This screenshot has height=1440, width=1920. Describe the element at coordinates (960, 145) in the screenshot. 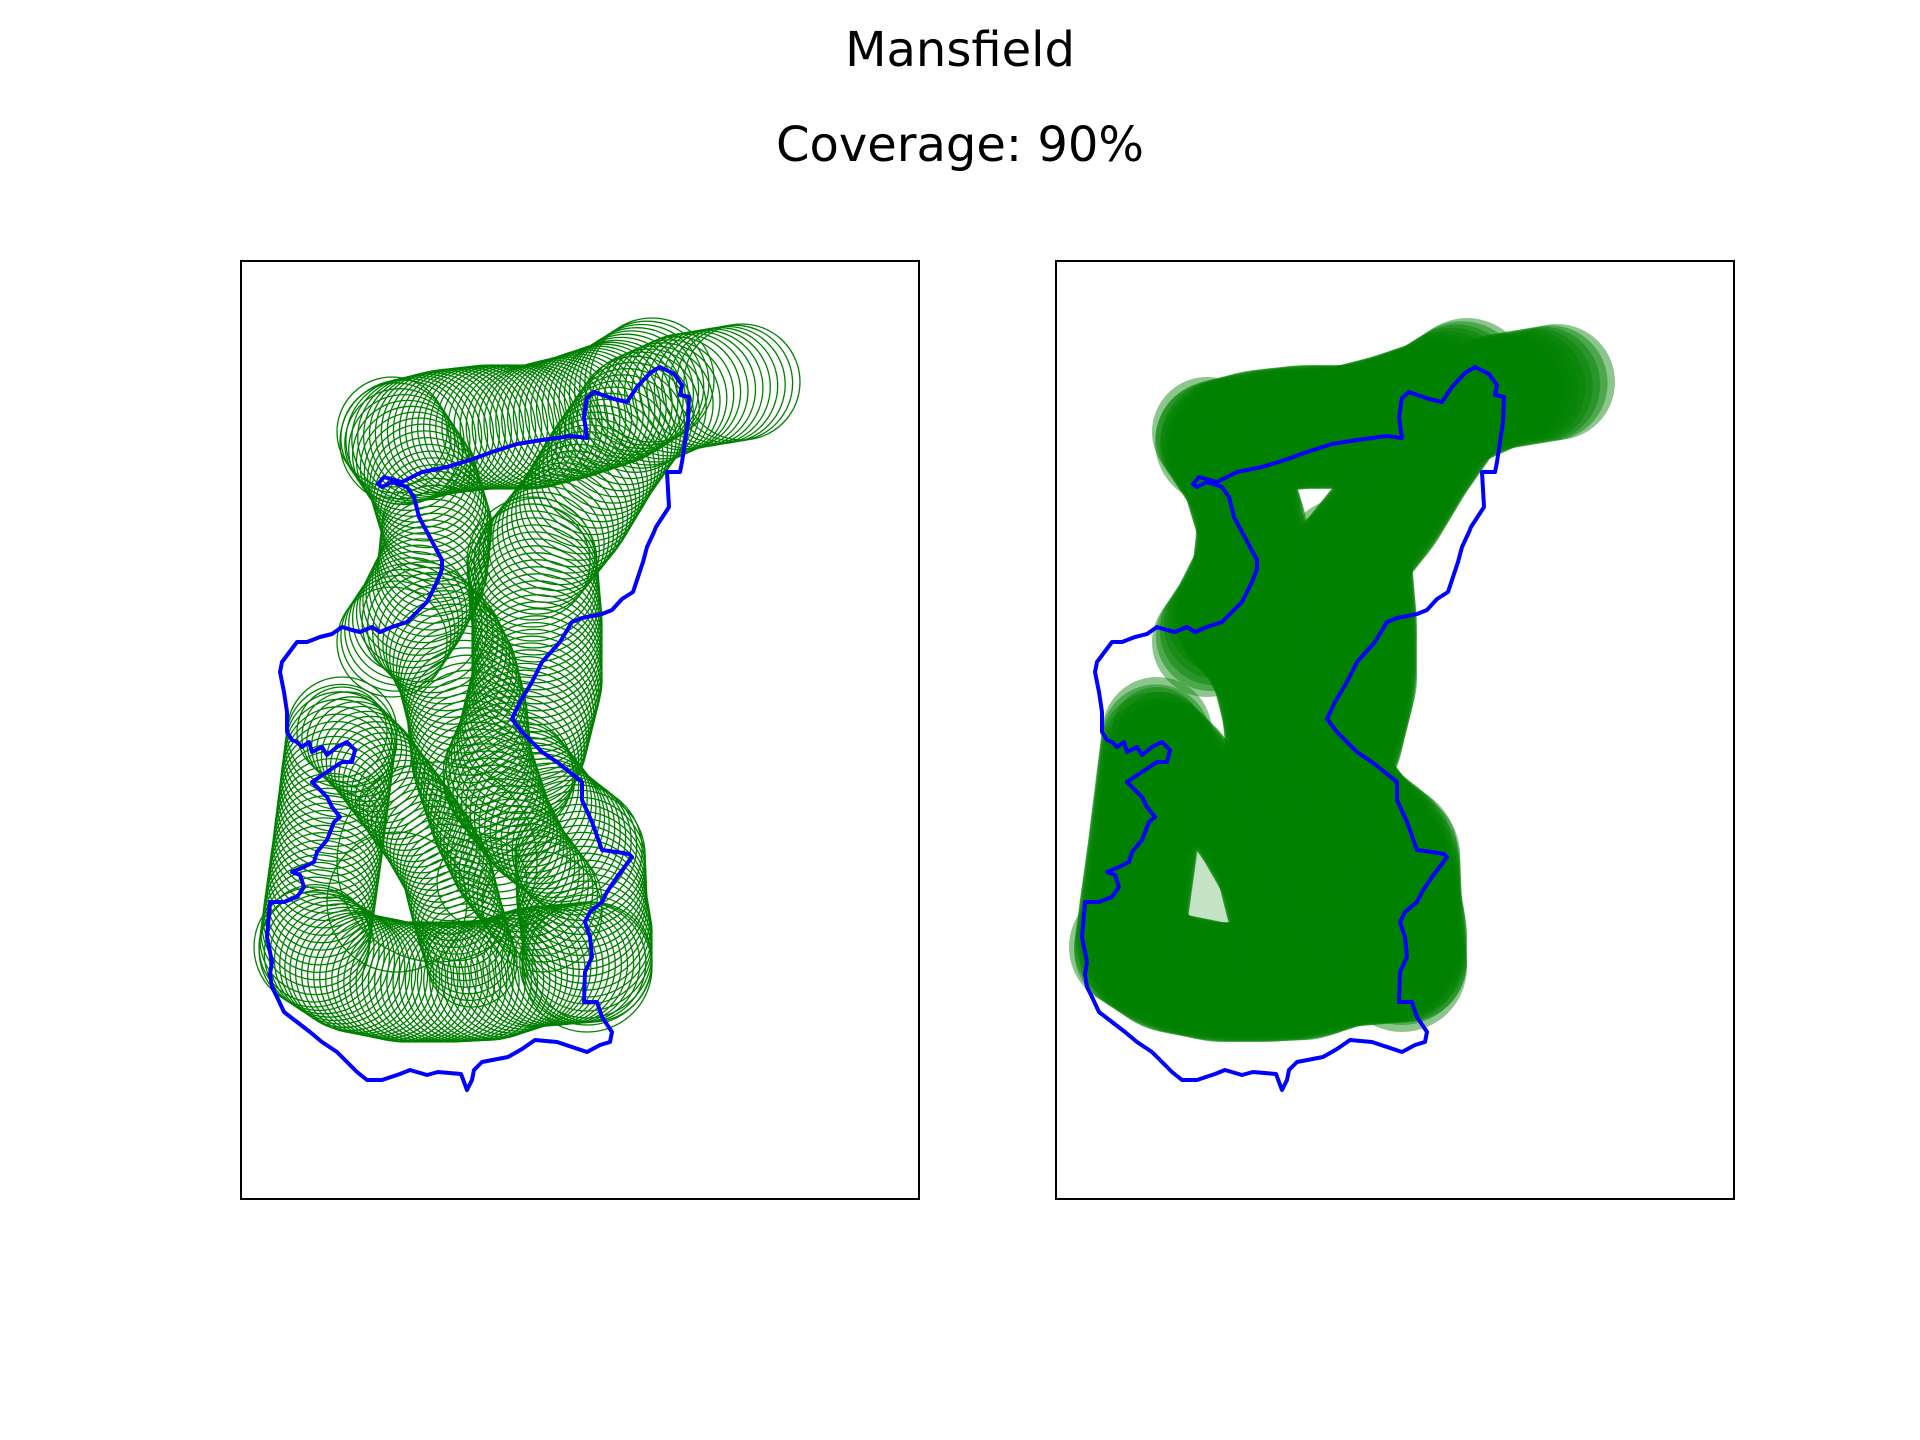

I see `coverage-subtitle: Coverage: 90%` at that location.